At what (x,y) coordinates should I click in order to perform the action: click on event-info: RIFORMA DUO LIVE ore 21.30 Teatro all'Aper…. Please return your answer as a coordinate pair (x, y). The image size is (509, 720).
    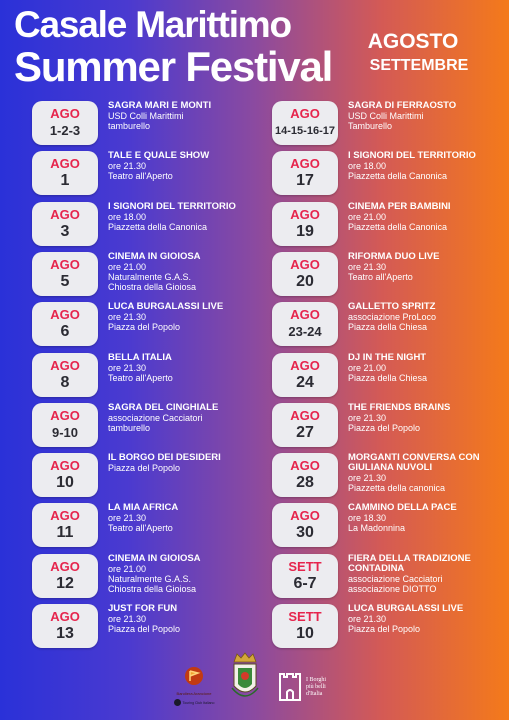
    Looking at the image, I should click on (423, 267).